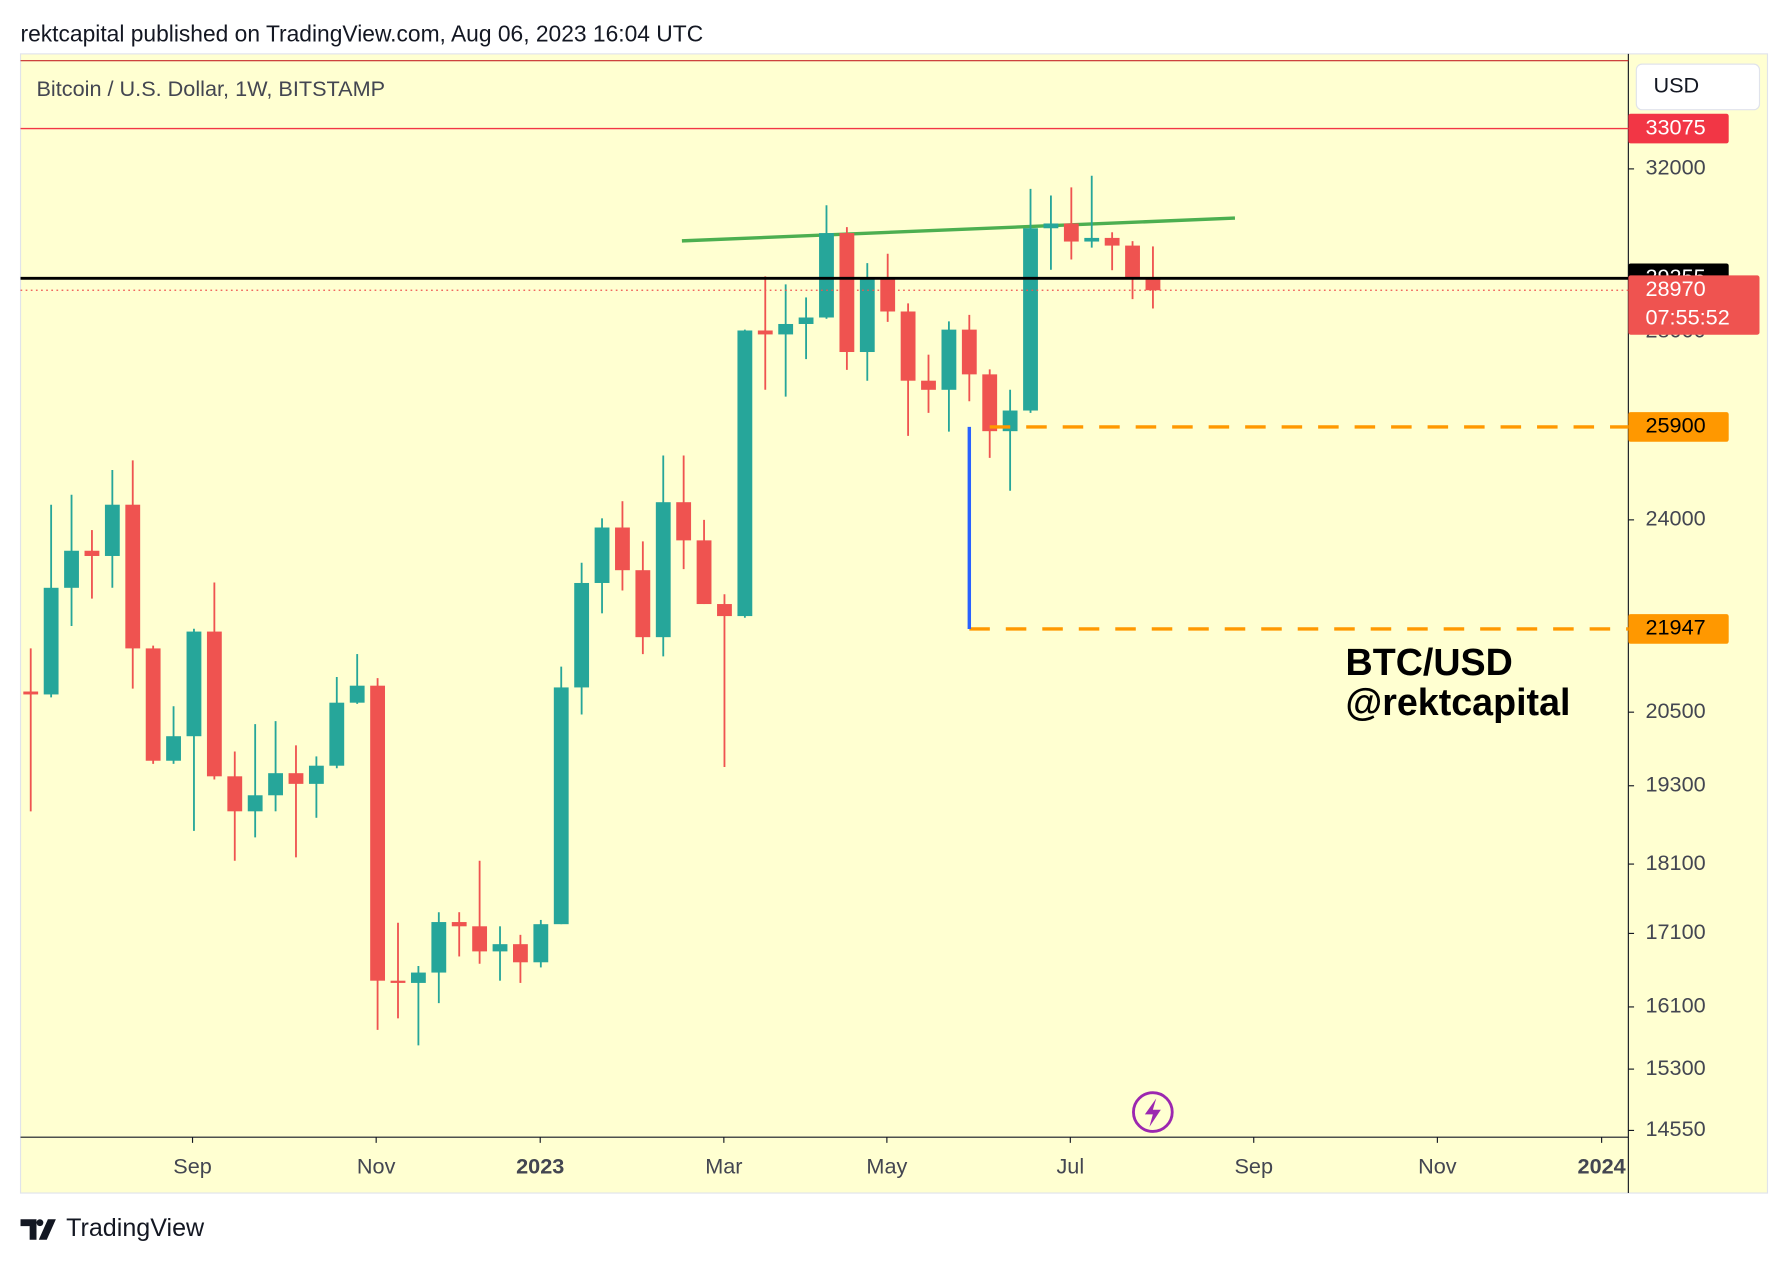 This screenshot has height=1264, width=1788. Describe the element at coordinates (1687, 316) in the screenshot. I see `countdown: 07:55:52` at that location.